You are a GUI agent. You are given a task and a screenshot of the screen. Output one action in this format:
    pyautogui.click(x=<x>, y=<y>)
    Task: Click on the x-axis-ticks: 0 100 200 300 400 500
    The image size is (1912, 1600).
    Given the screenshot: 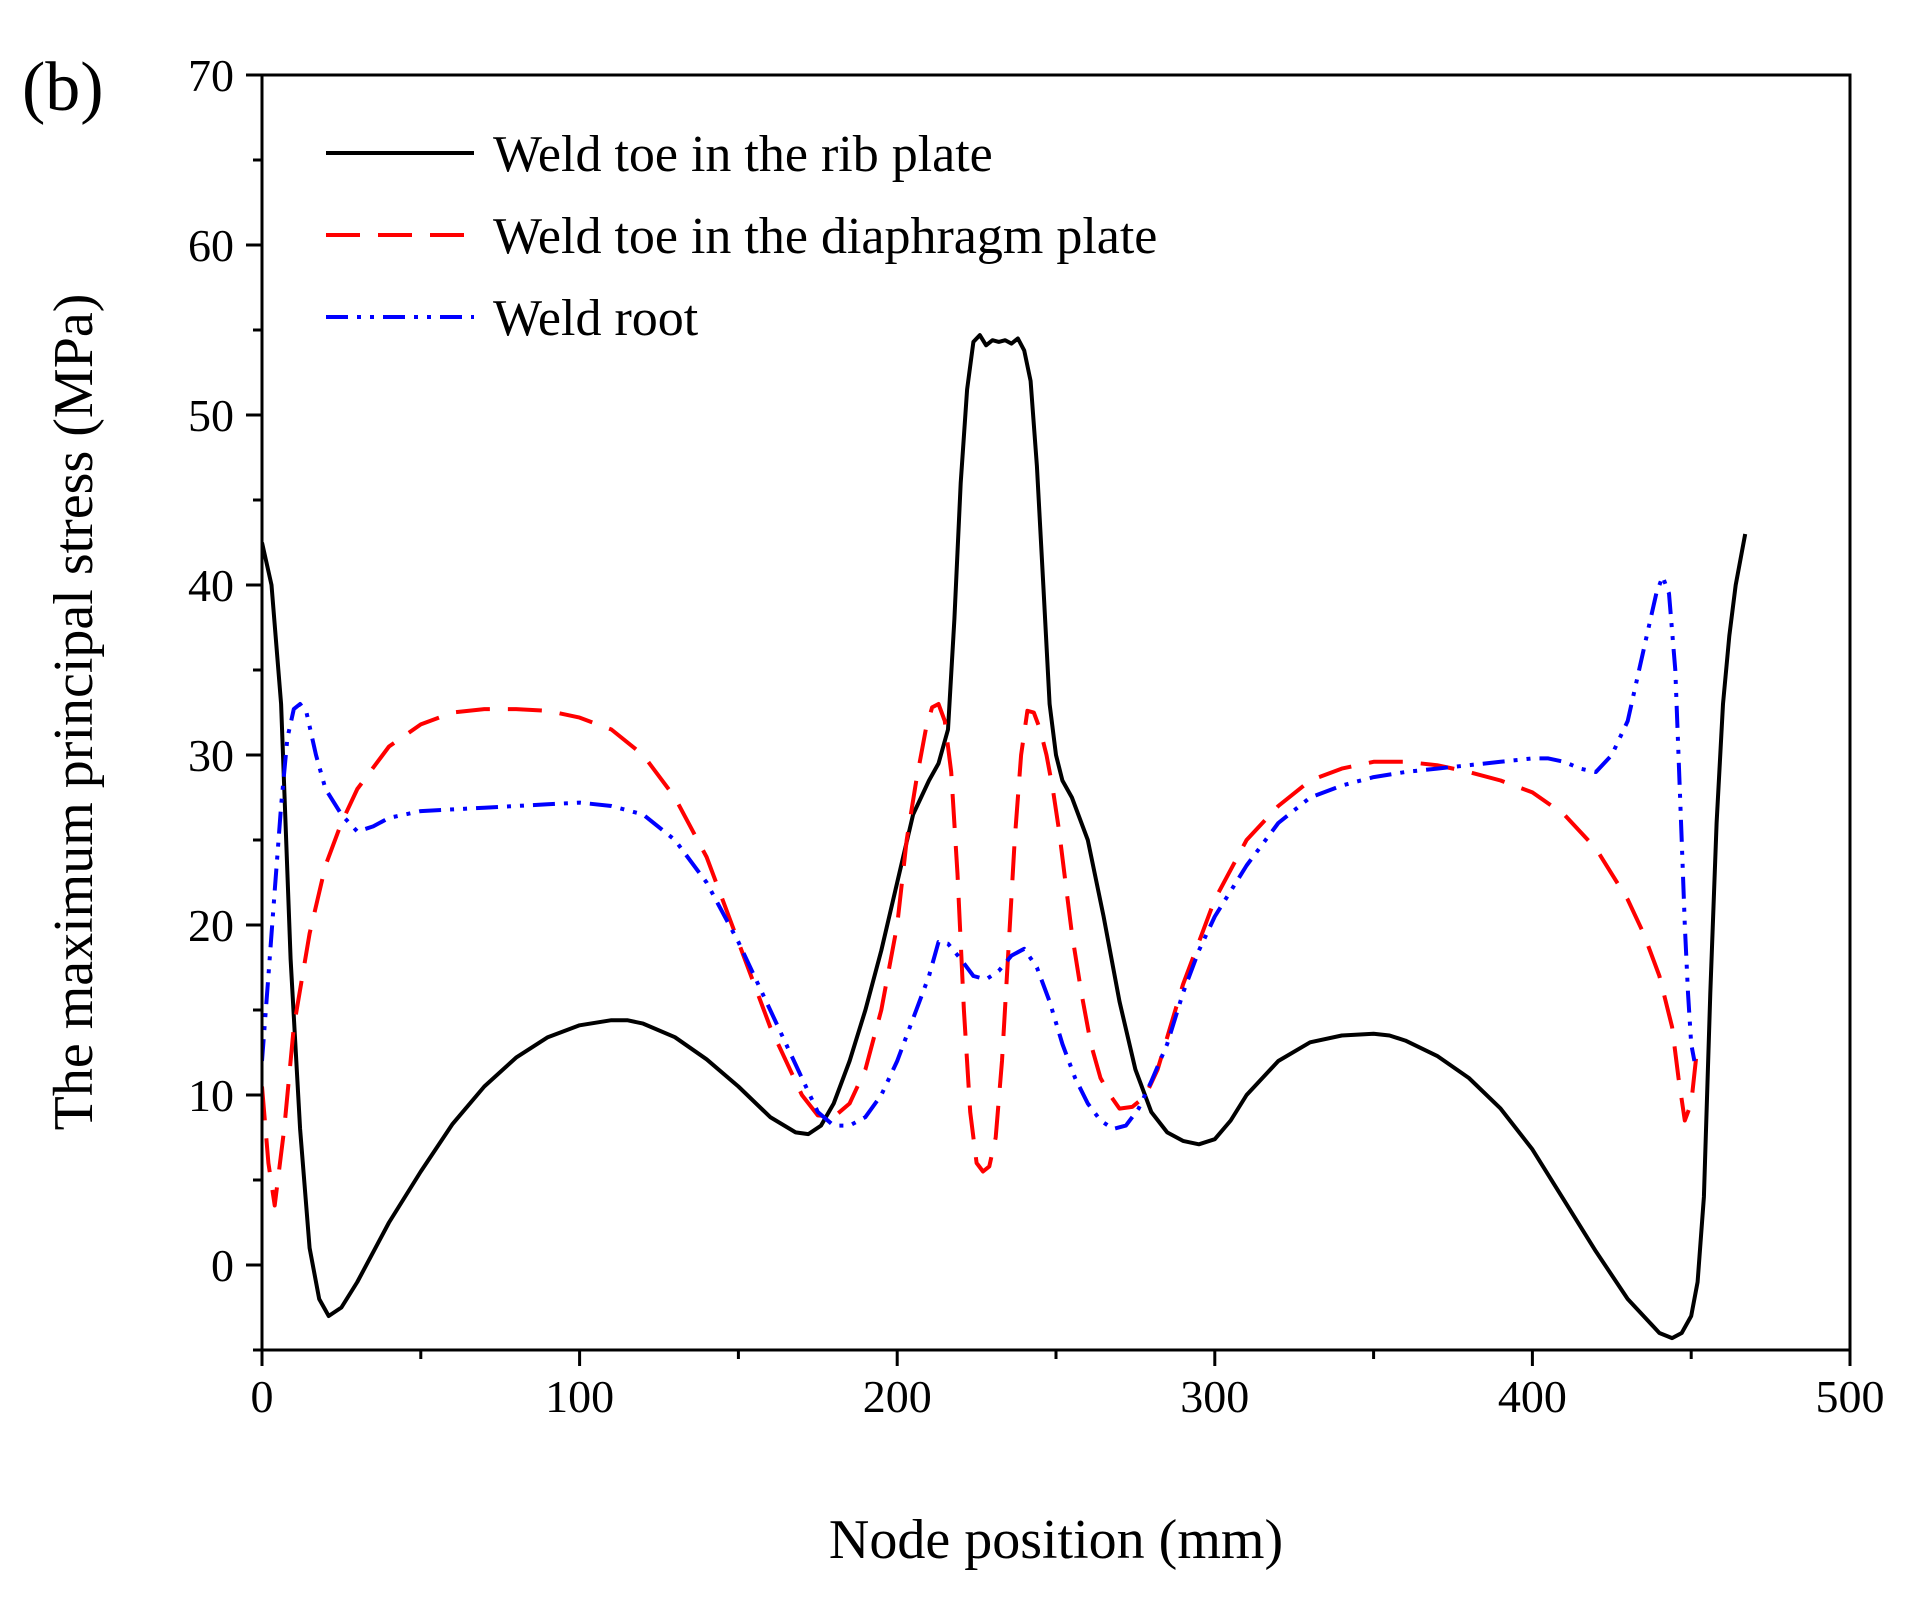 What is the action you would take?
    pyautogui.click(x=1068, y=1386)
    